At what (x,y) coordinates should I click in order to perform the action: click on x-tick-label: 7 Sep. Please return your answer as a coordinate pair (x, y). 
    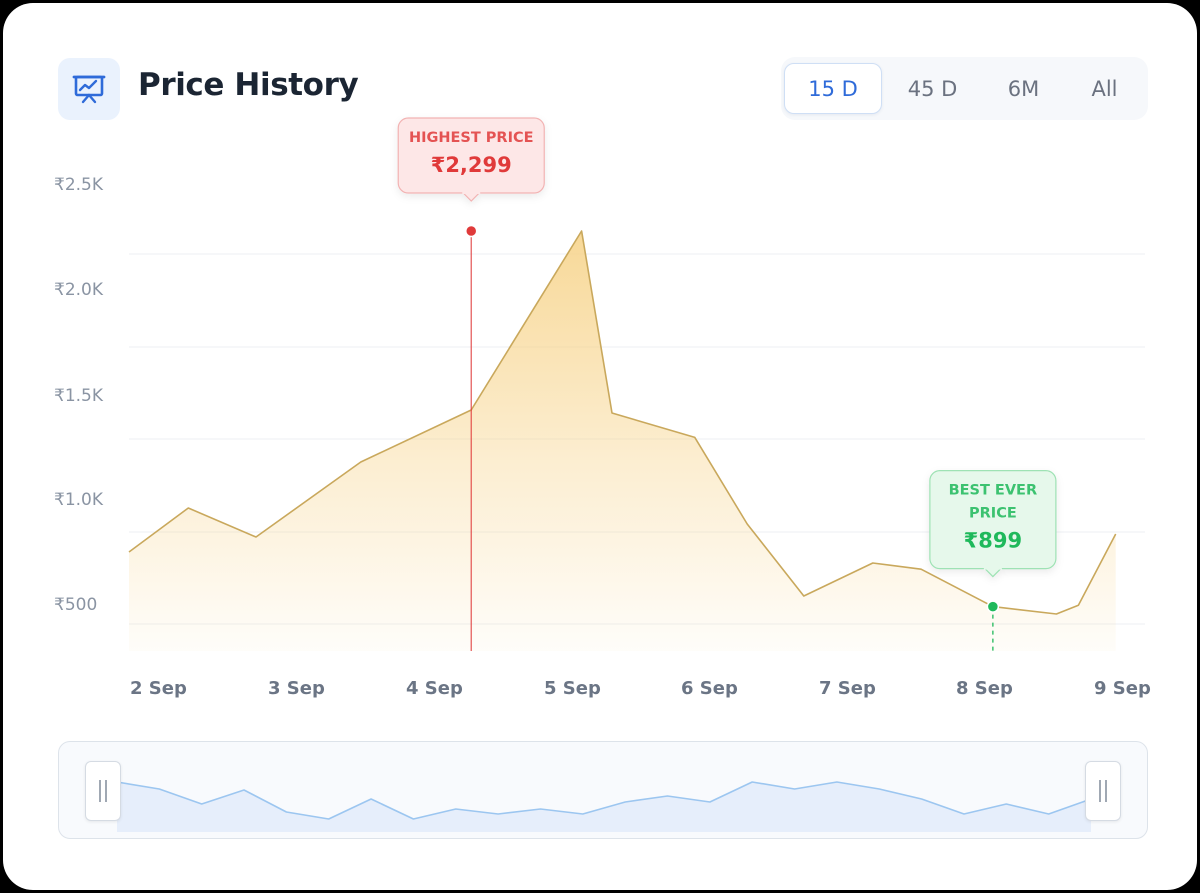
    Looking at the image, I should click on (847, 688).